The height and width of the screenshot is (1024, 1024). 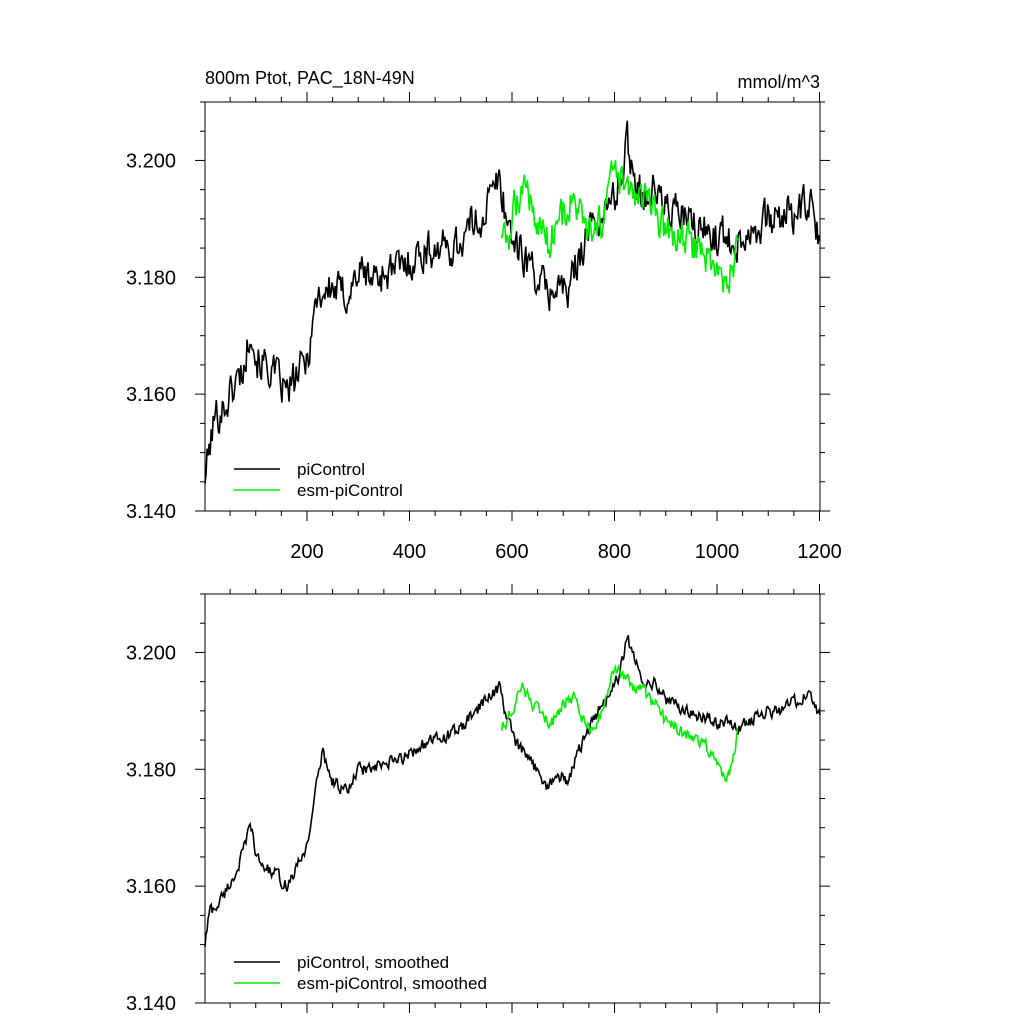 I want to click on series-line-esm-picontrol-smoothed, so click(x=619, y=723).